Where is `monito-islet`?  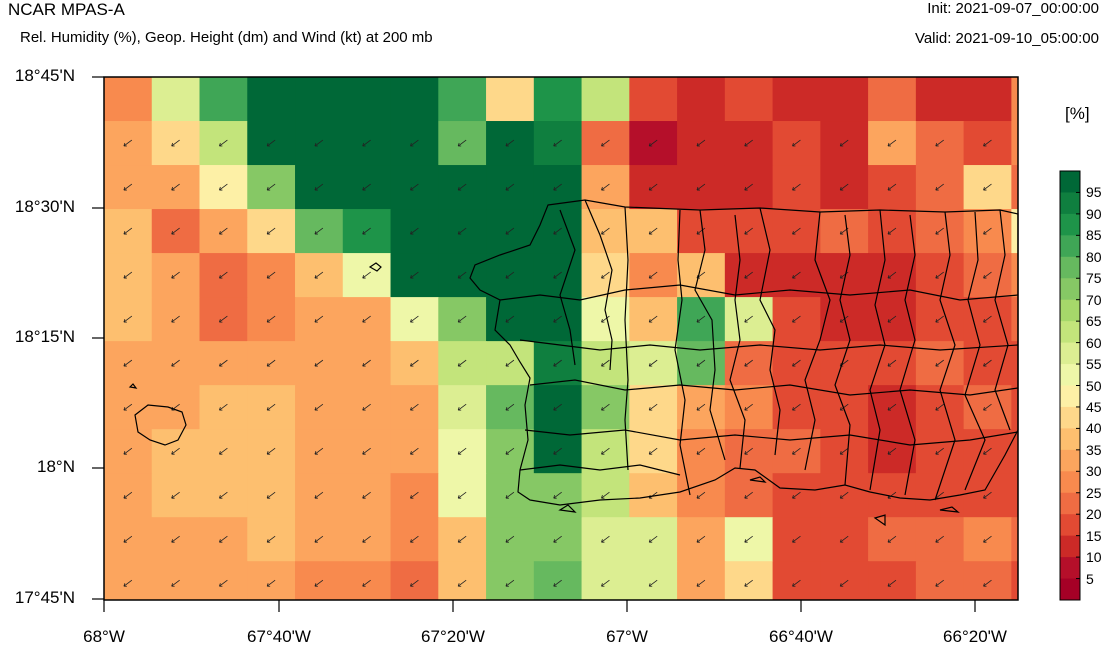 monito-islet is located at coordinates (133, 386).